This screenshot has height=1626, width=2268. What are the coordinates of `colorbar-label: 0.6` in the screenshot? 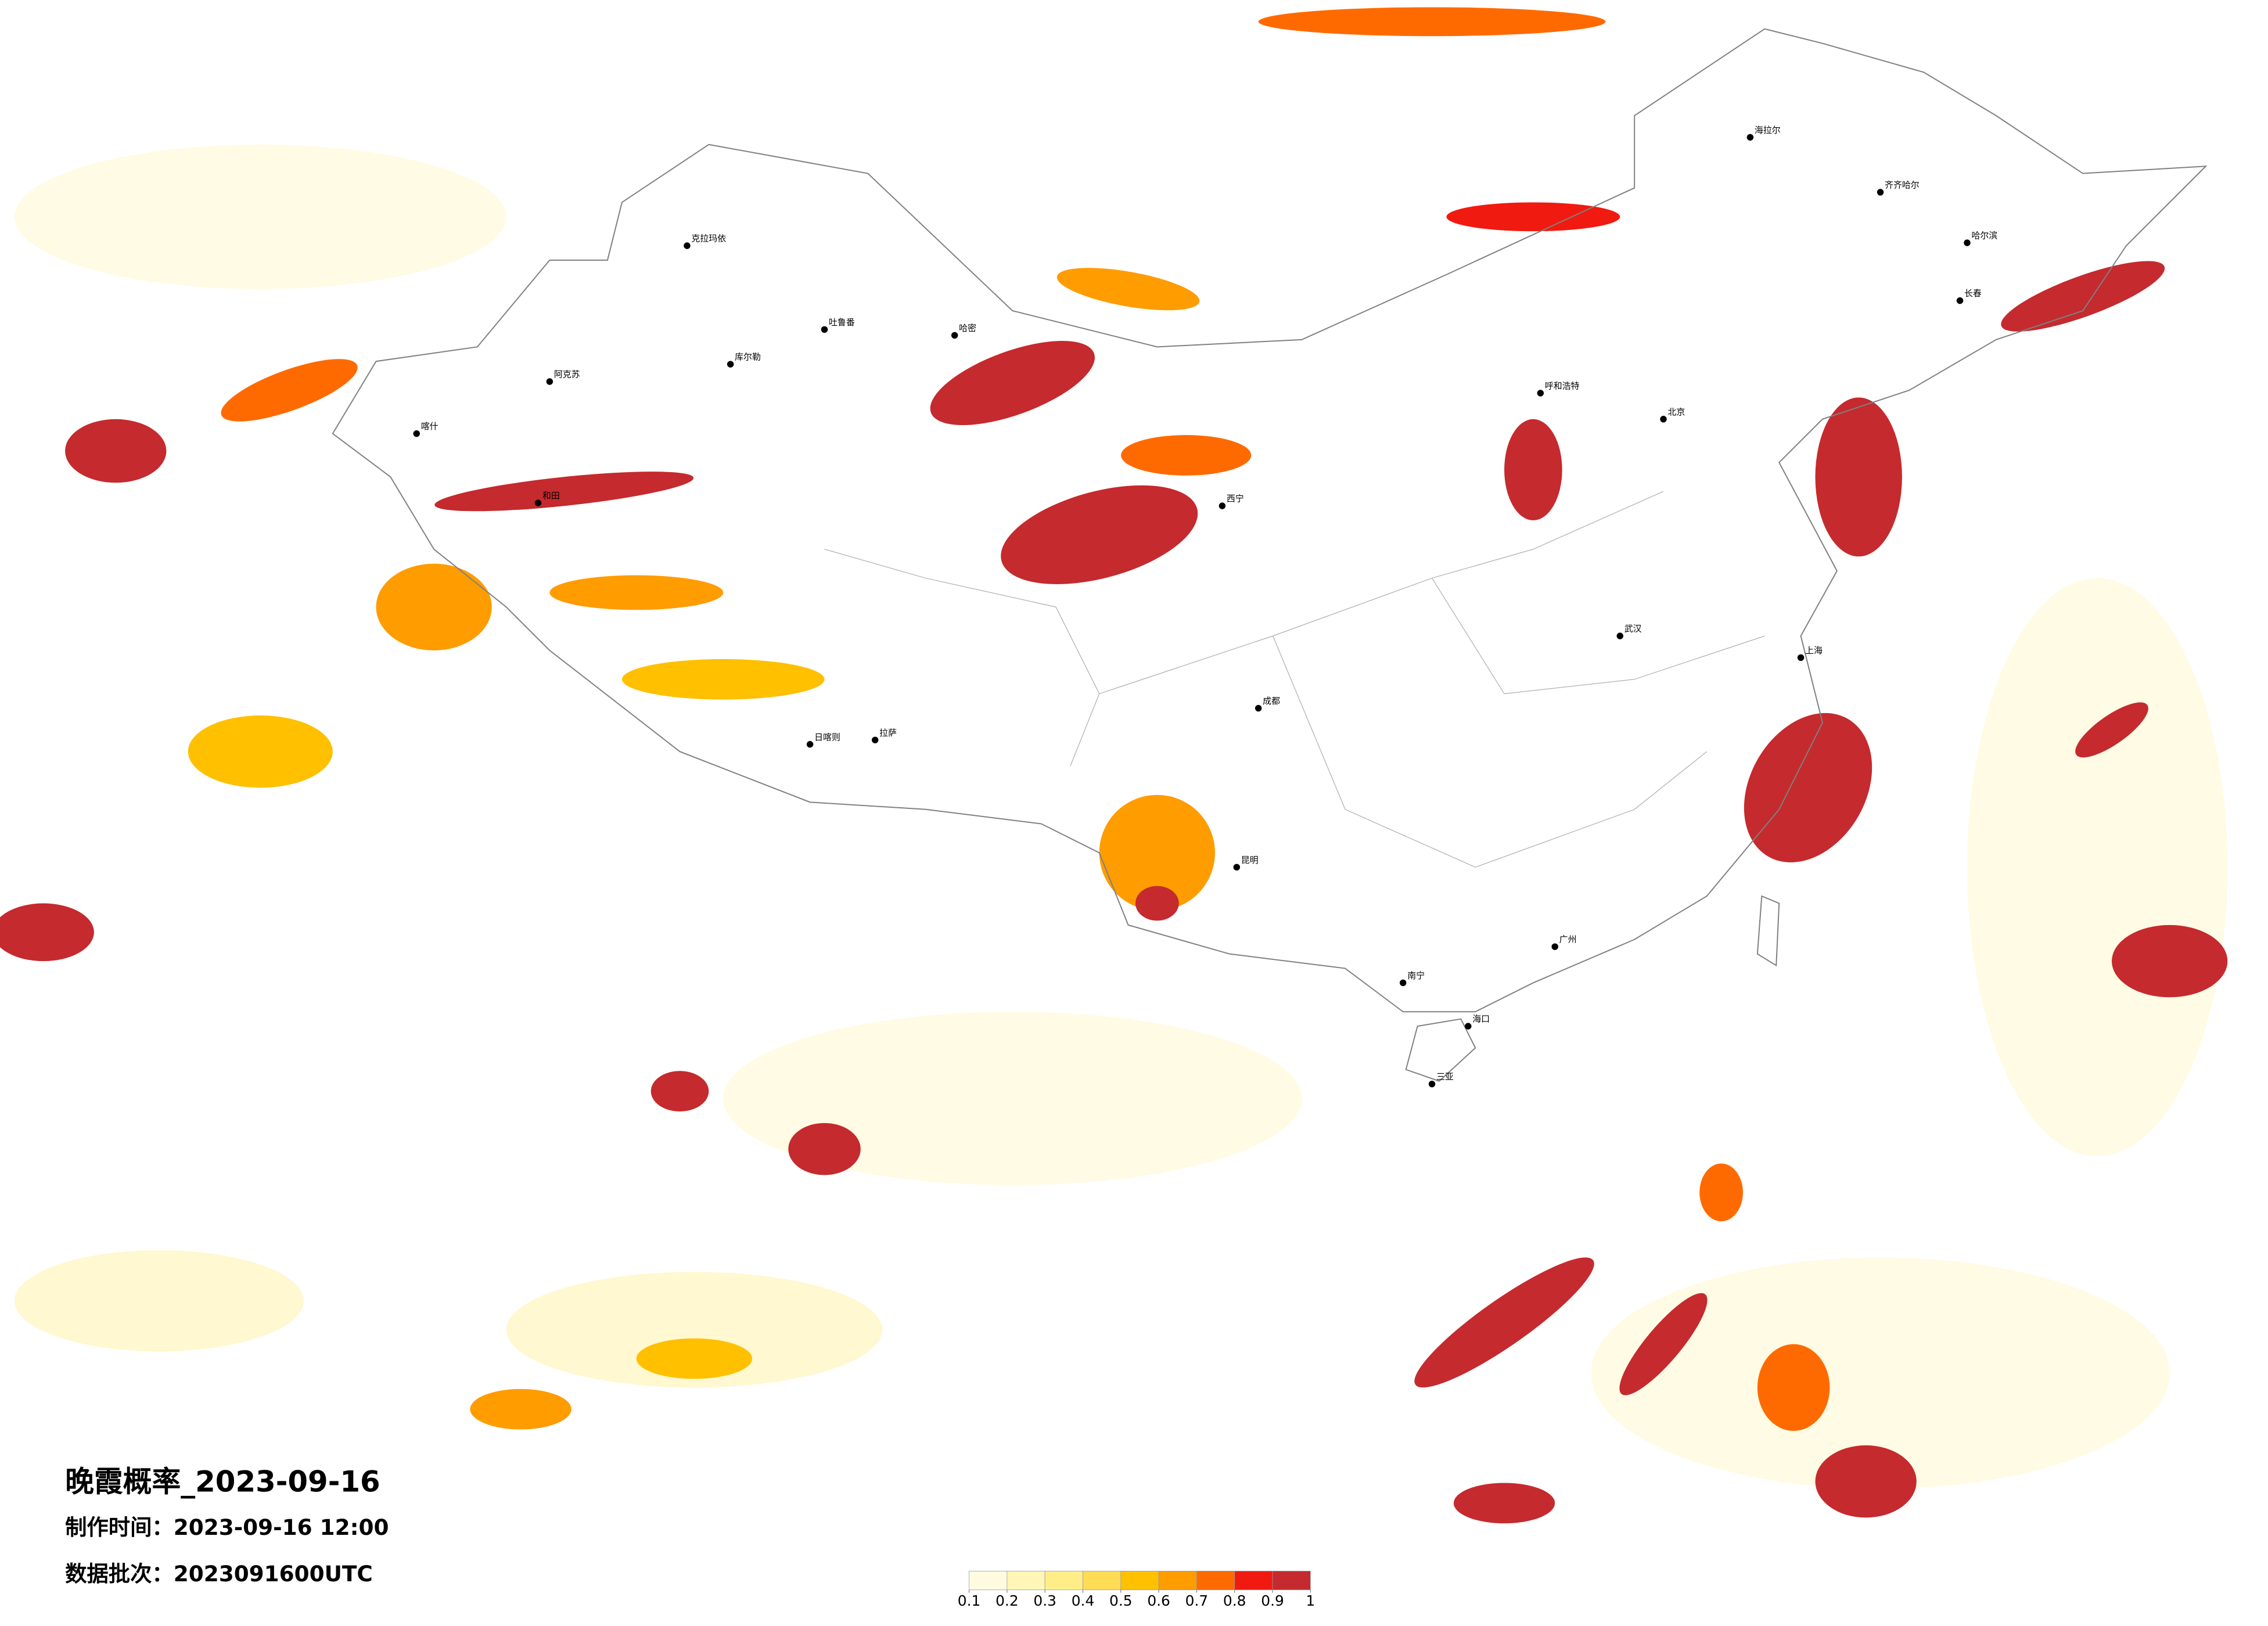 It's located at (1158, 1600).